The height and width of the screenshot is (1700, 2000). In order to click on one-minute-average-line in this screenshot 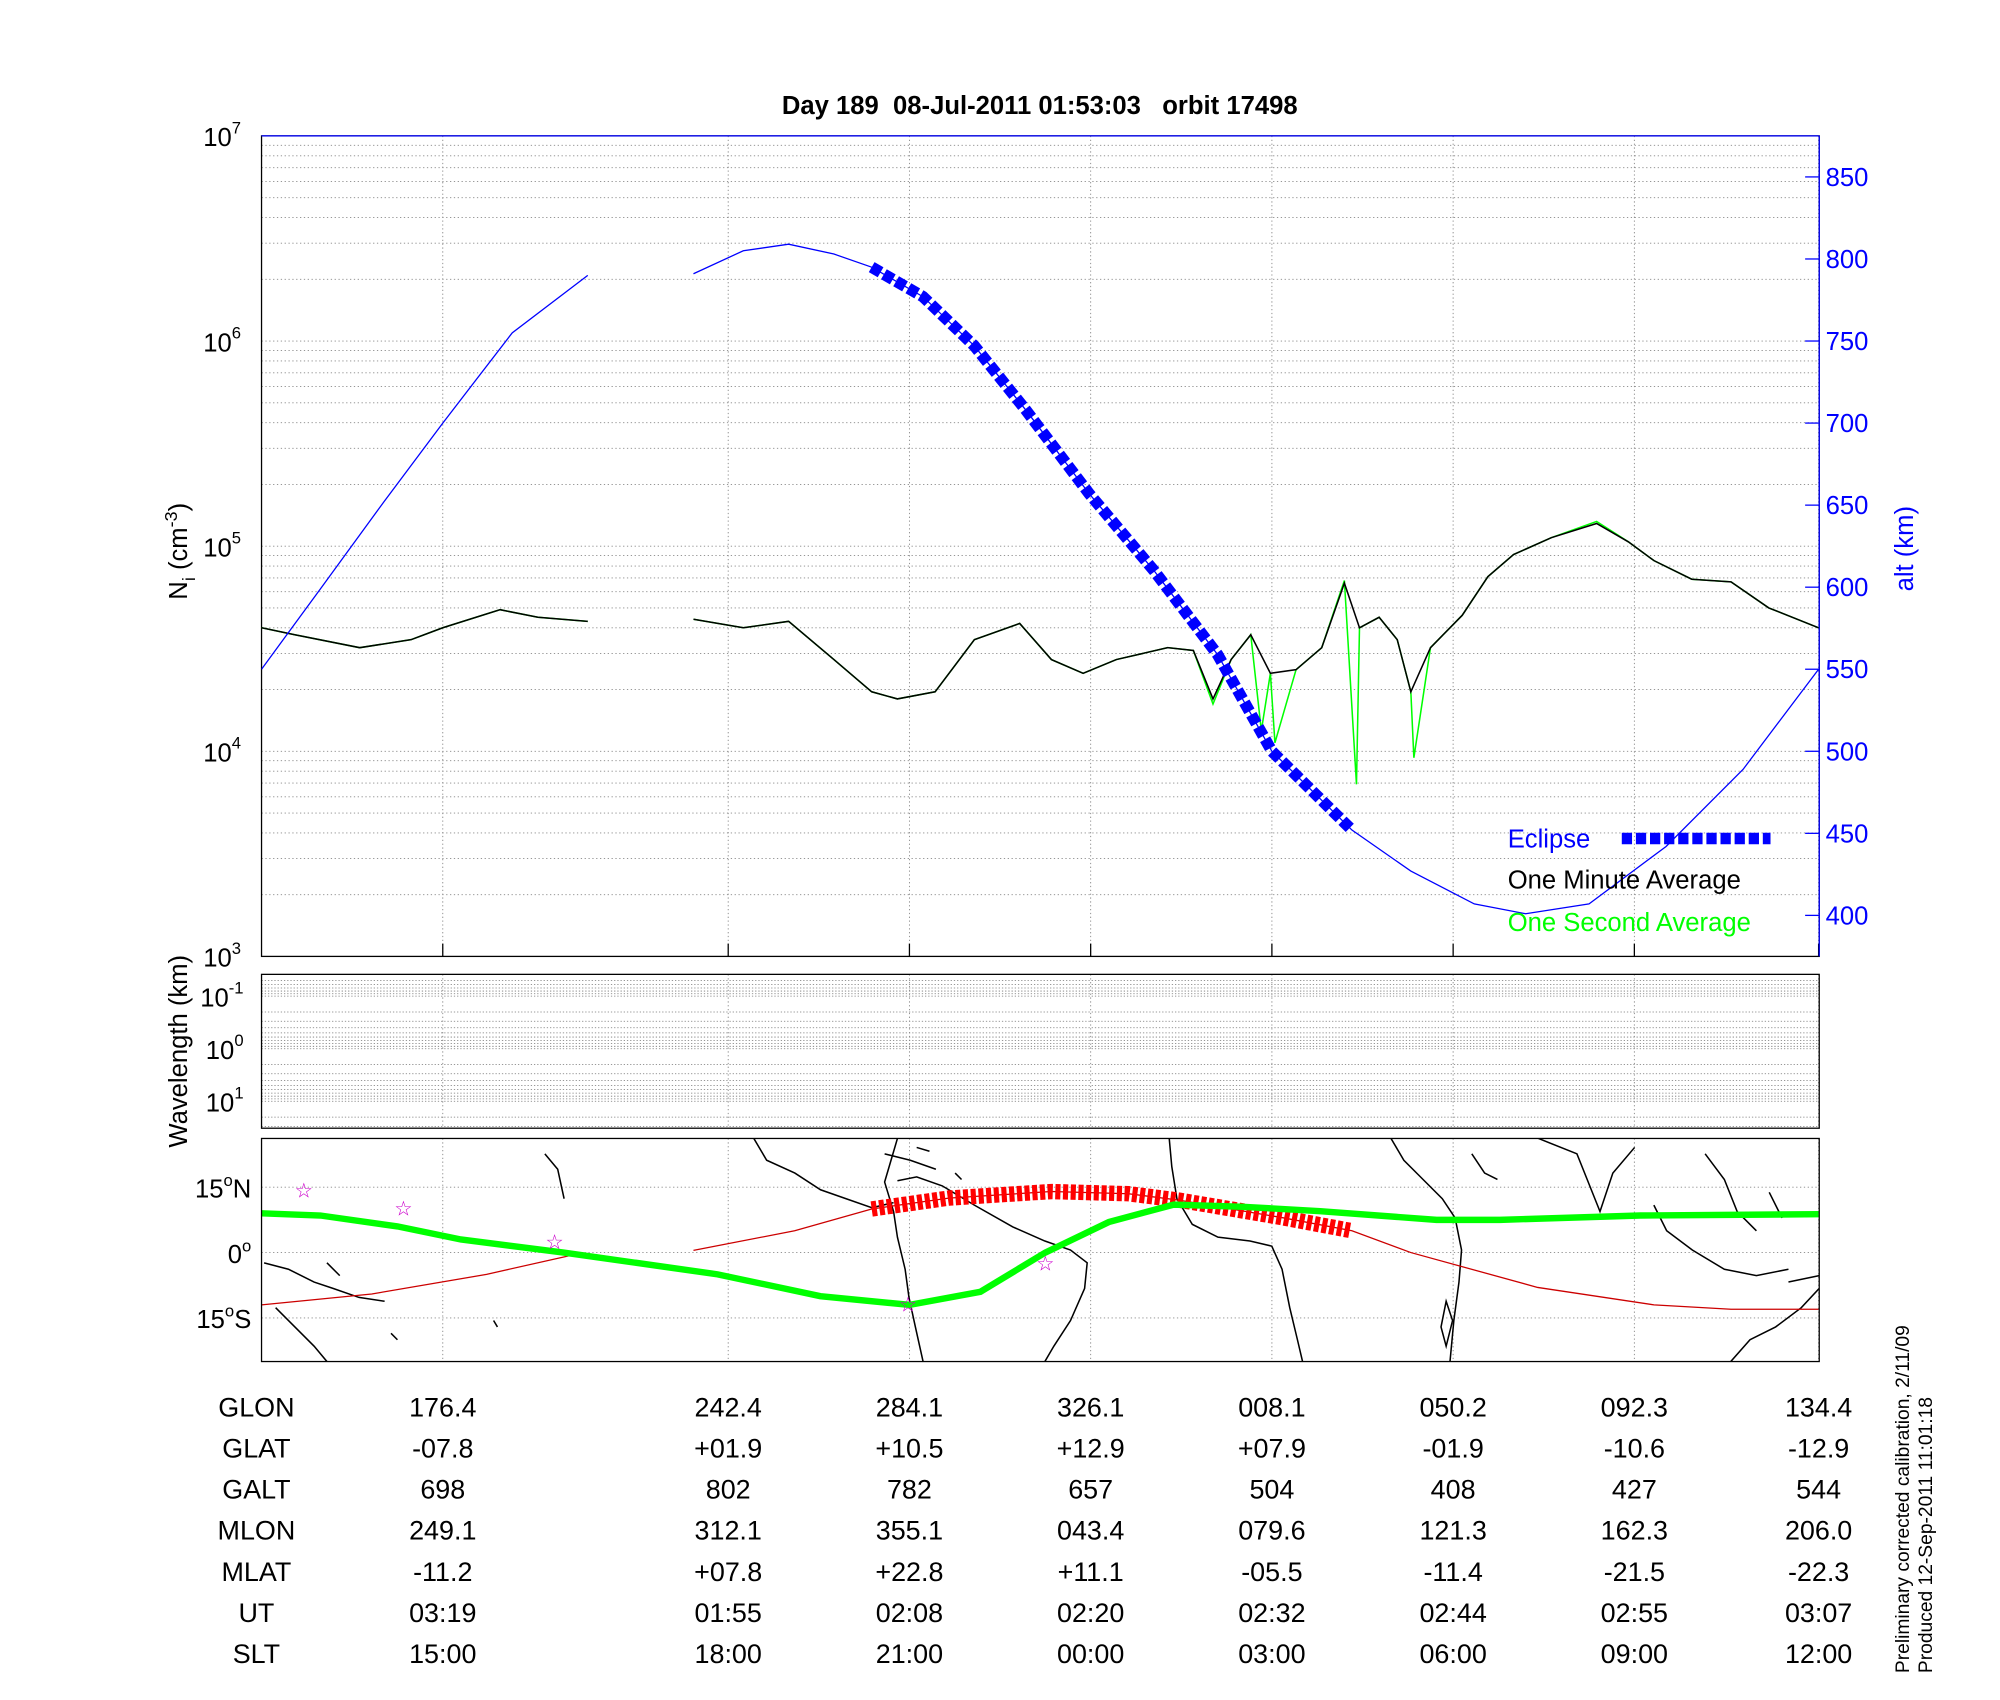, I will do `click(1256, 611)`.